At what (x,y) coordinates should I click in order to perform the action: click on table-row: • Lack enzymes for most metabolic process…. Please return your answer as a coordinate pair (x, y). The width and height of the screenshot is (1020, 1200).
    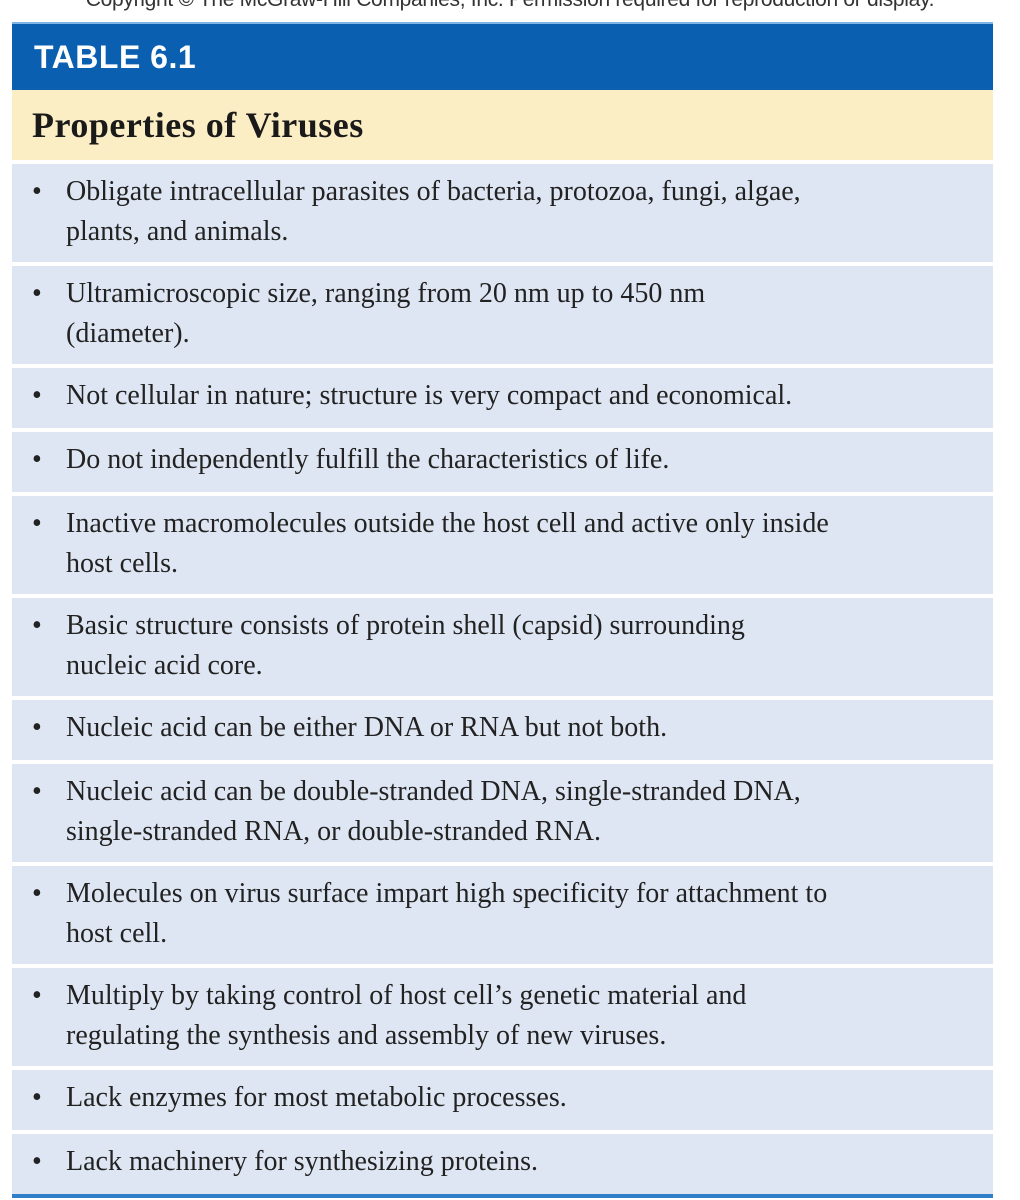
    Looking at the image, I should click on (502, 1100).